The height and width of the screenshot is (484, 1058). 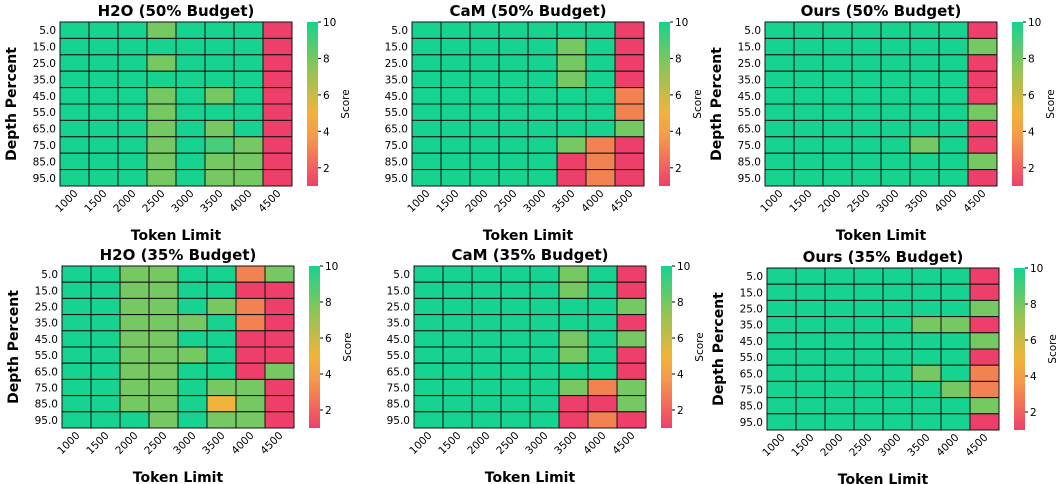 What do you see at coordinates (398, 308) in the screenshot?
I see `y-tick-label: 25.0` at bounding box center [398, 308].